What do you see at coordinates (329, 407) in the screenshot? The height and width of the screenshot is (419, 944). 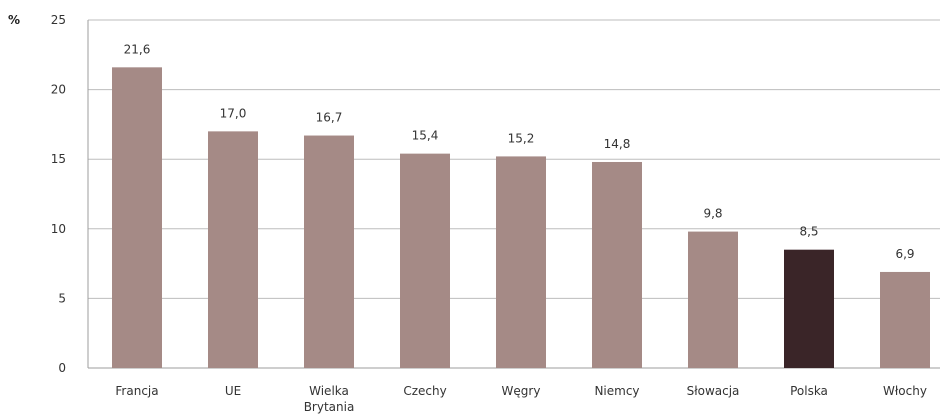 I see `x-tick-label: Brytania` at bounding box center [329, 407].